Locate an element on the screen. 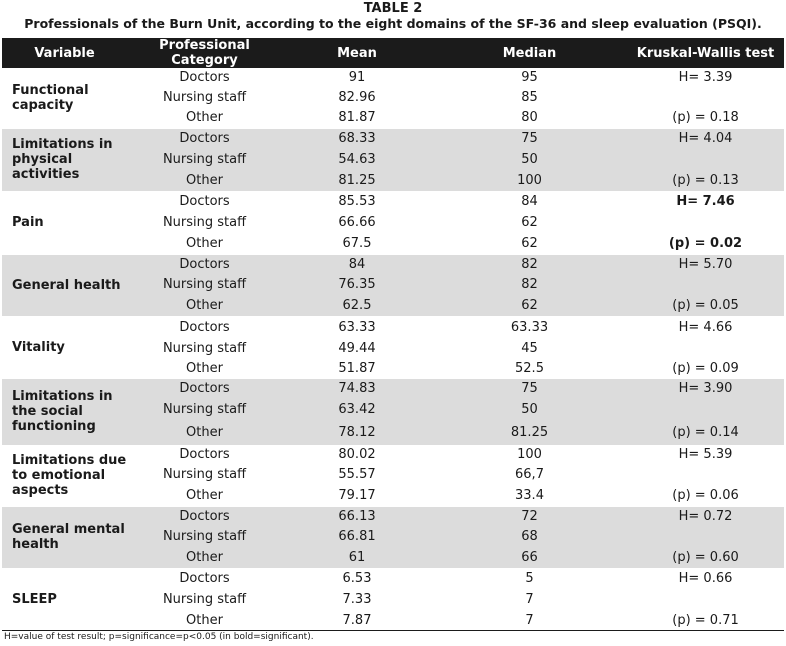  mean-cell: 85.53 is located at coordinates (357, 201).